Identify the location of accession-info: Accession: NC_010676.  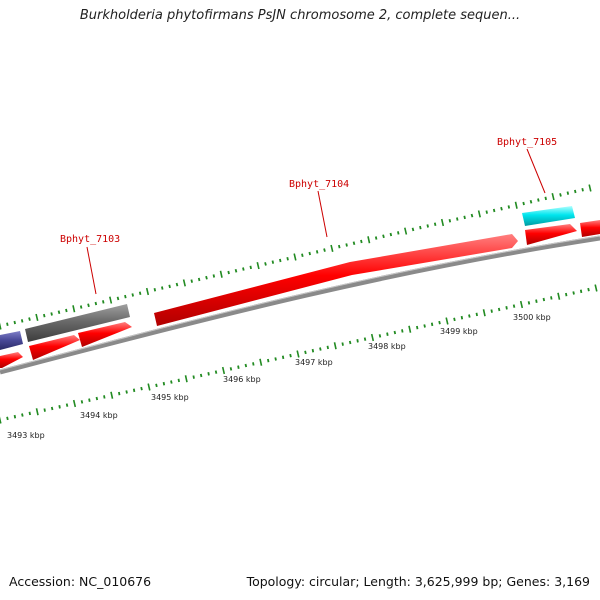
(80, 581).